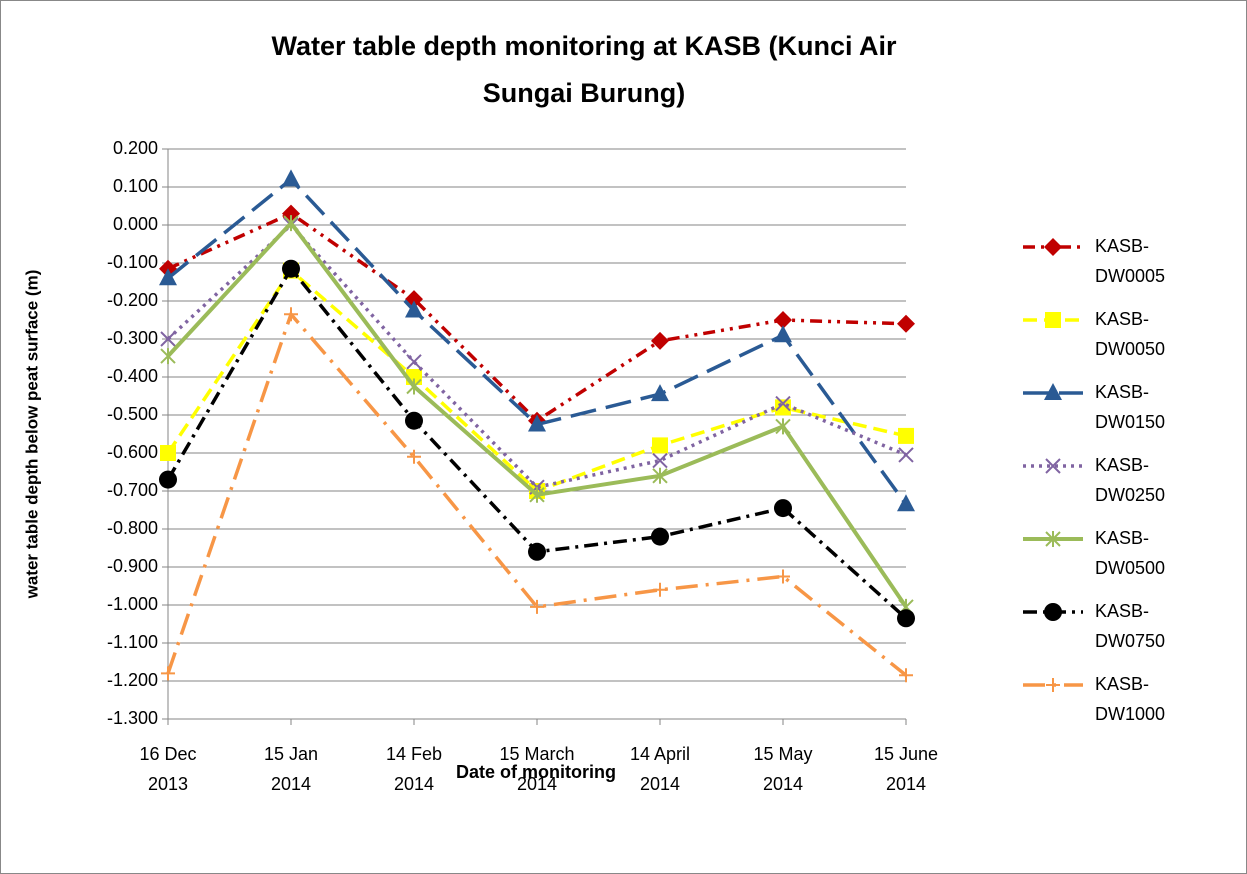 The height and width of the screenshot is (874, 1247). I want to click on x-tick-label: 15 Jan 2014, so click(291, 769).